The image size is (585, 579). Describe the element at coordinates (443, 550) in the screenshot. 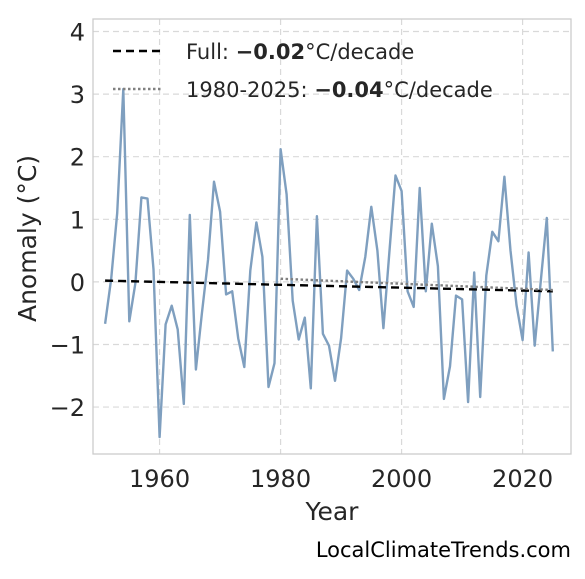

I see `watermark-text: LocalClimateTrends.com` at that location.